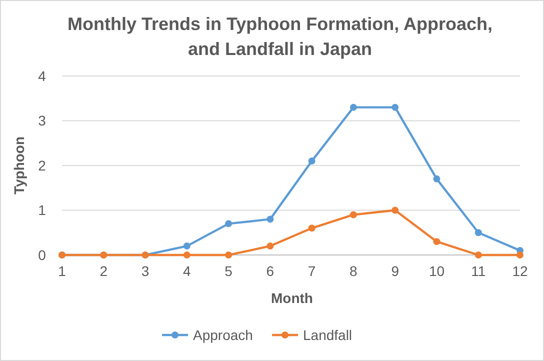 The width and height of the screenshot is (544, 361). What do you see at coordinates (42, 76) in the screenshot?
I see `y-tick-label: 4` at bounding box center [42, 76].